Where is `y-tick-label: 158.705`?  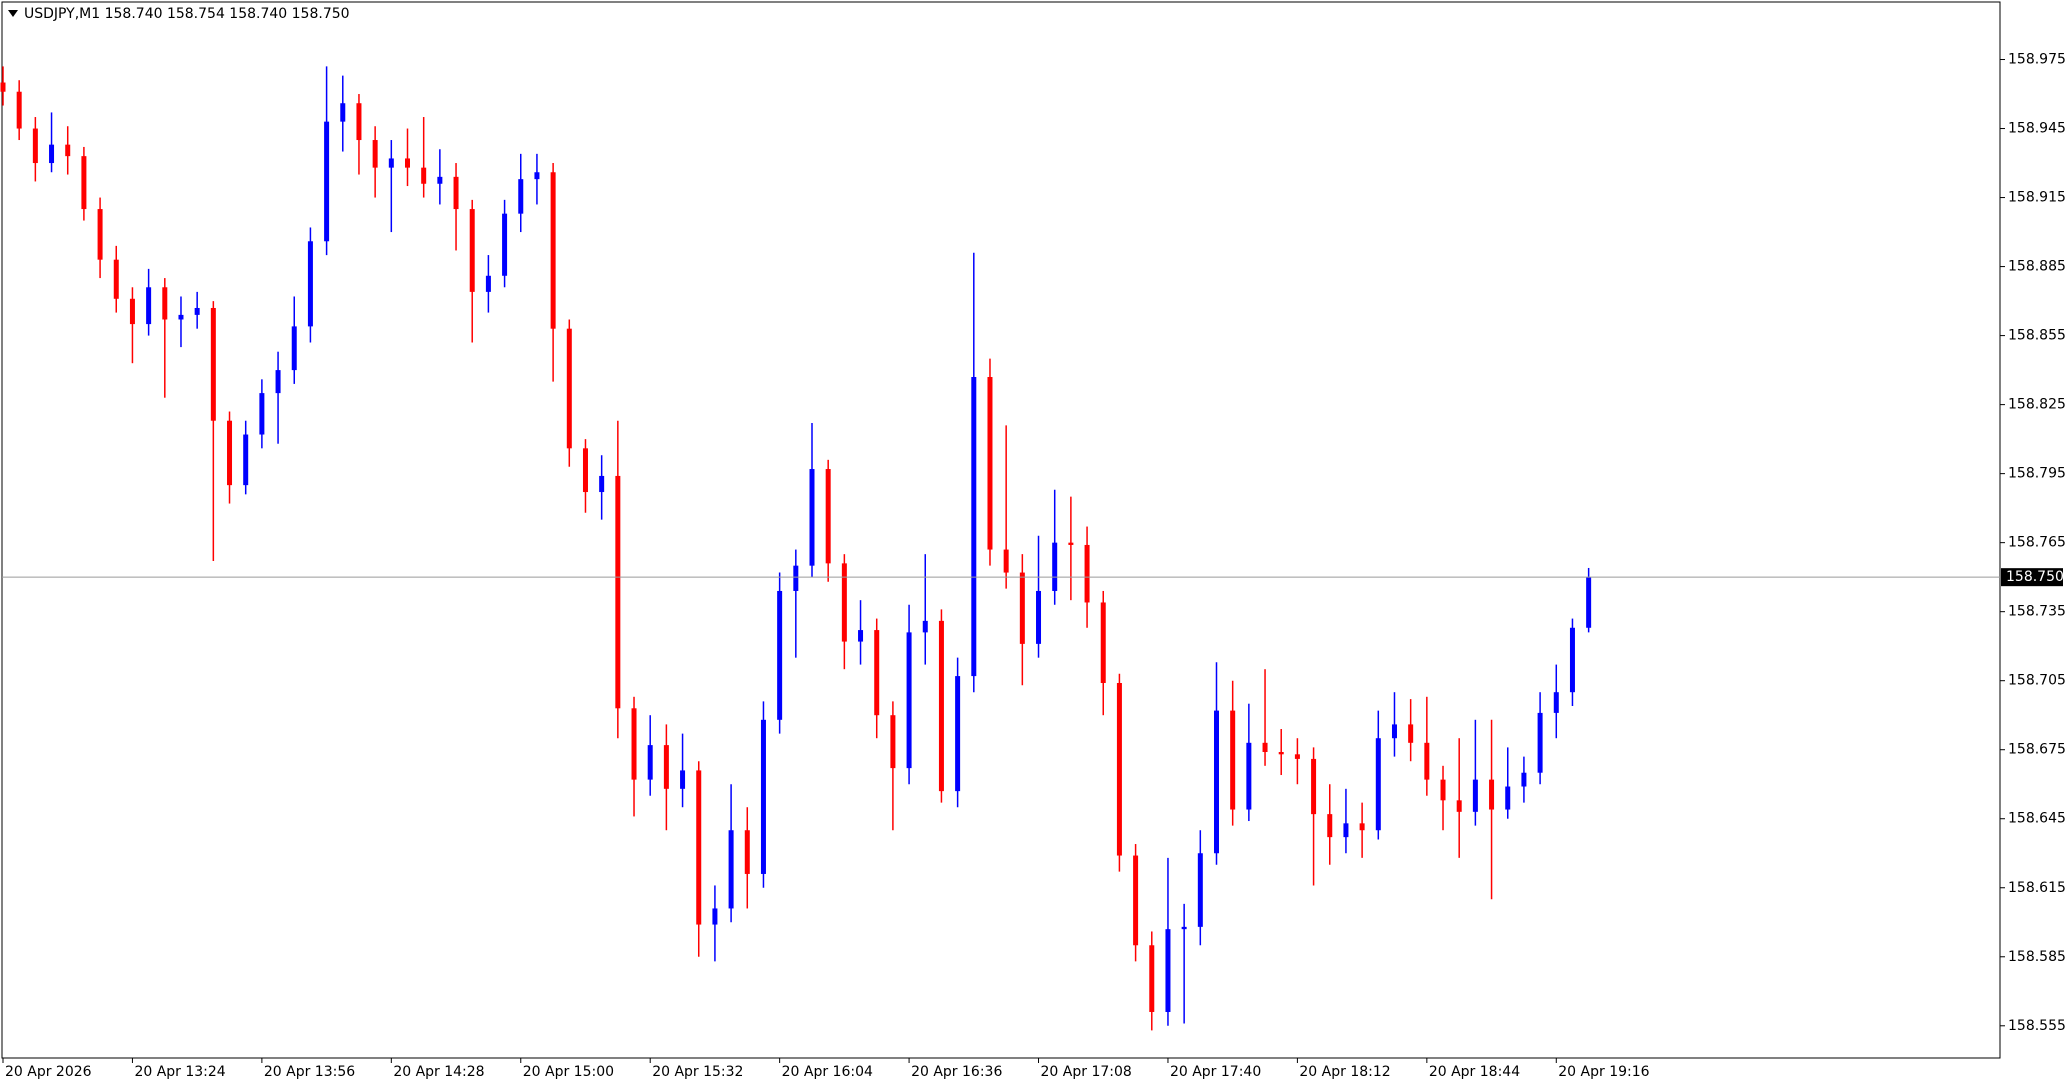 y-tick-label: 158.705 is located at coordinates (2036, 681).